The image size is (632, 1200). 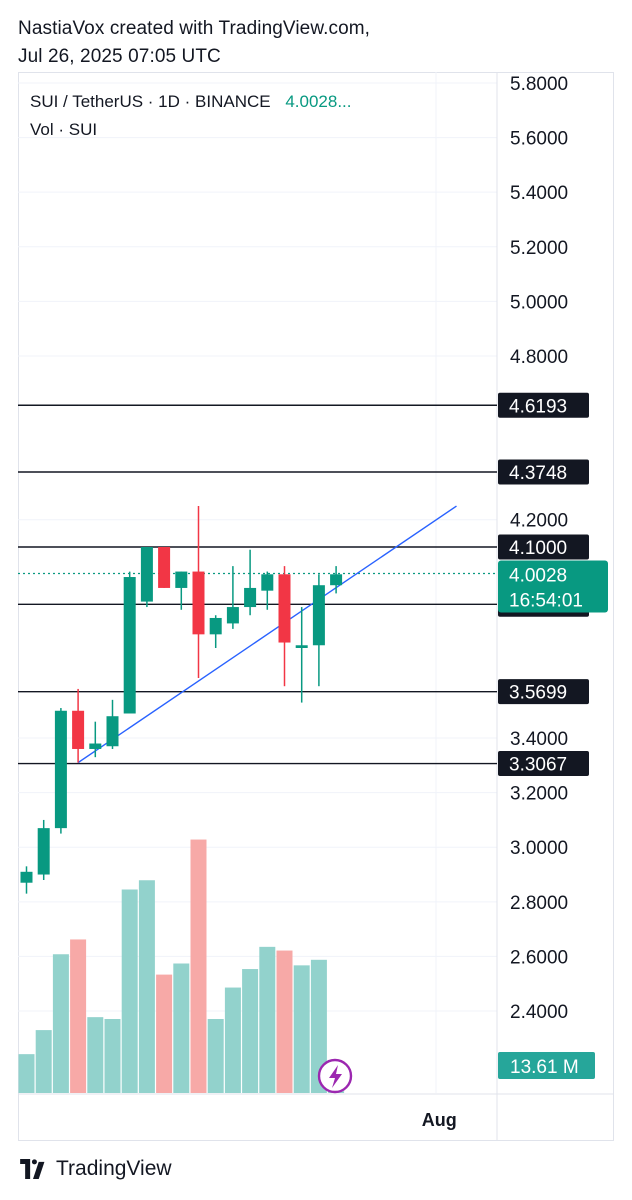 I want to click on level-price-text: 3.5699, so click(x=538, y=693).